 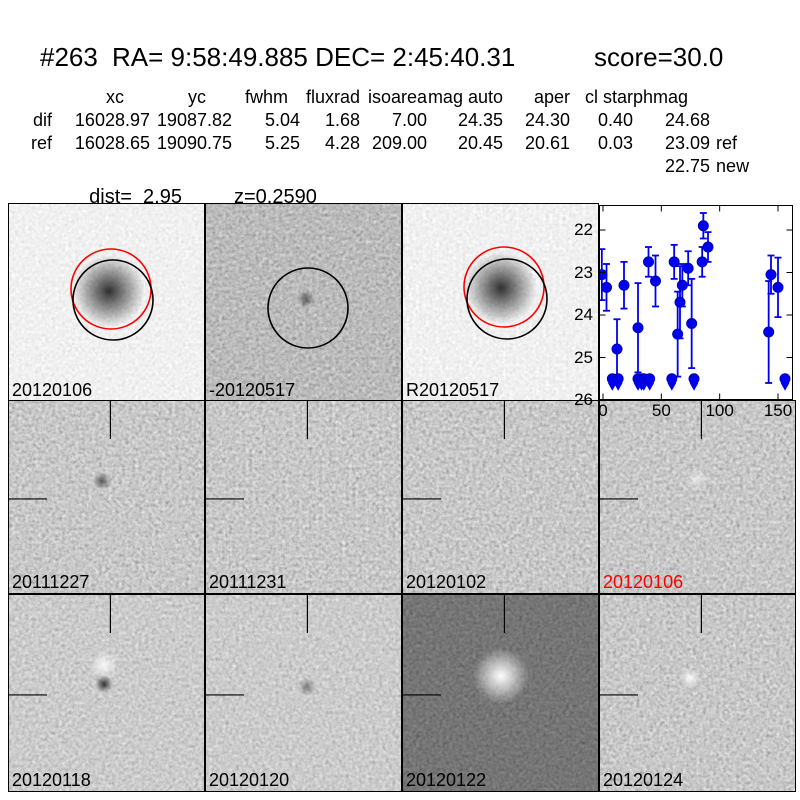 I want to click on table-cell: 16028.65, so click(x=112, y=143).